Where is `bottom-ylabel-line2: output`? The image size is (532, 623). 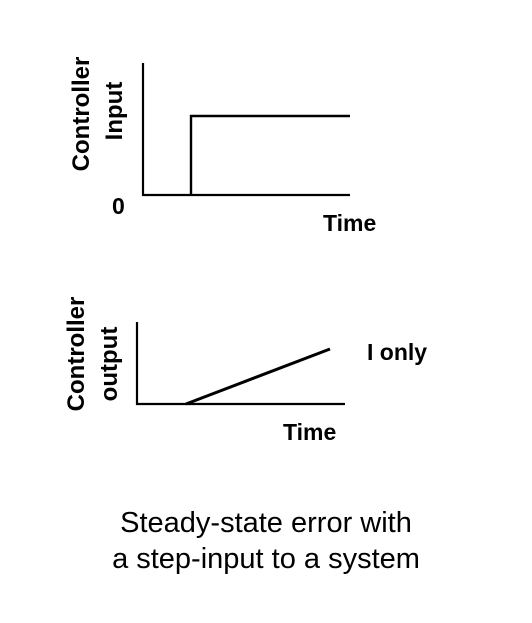
bottom-ylabel-line2: output is located at coordinates (109, 364).